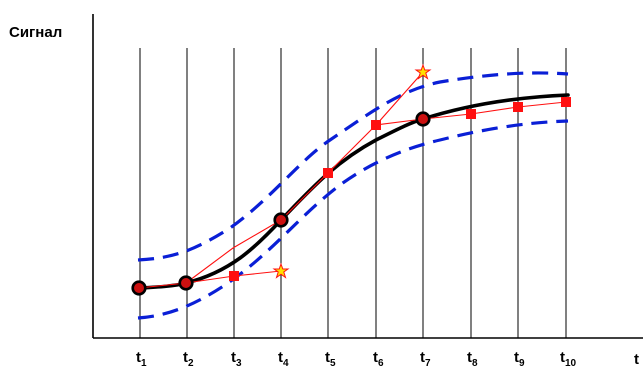 The width and height of the screenshot is (644, 369). What do you see at coordinates (518, 107) in the screenshot?
I see `measurement-point-t9` at bounding box center [518, 107].